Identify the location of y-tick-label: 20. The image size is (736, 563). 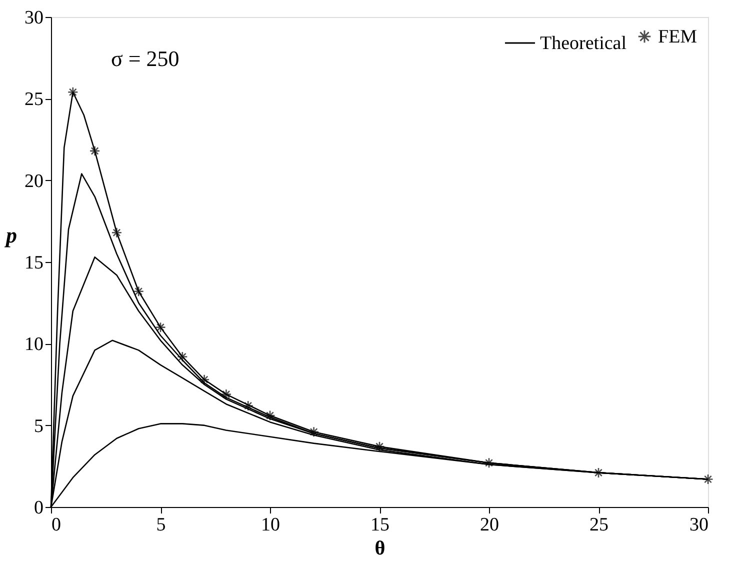
(34, 181).